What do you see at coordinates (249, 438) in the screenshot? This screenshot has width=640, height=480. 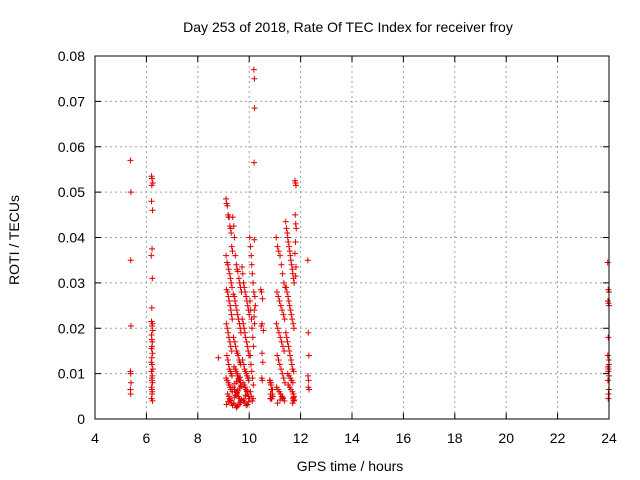 I see `x-tick-label: 10` at bounding box center [249, 438].